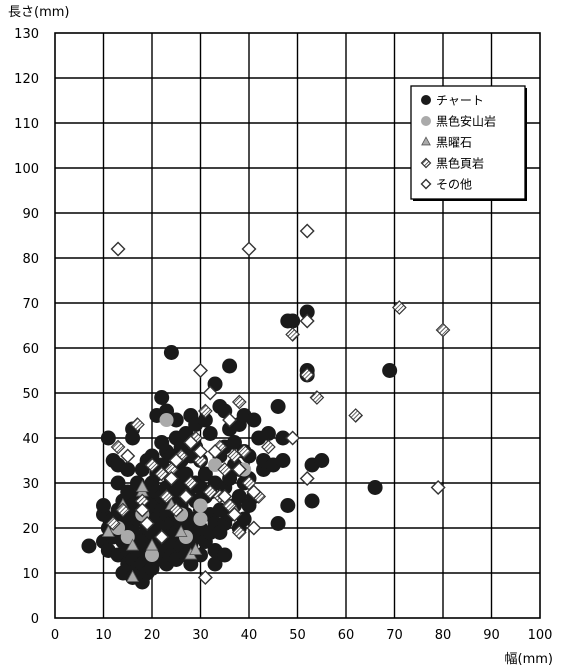  What do you see at coordinates (30, 484) in the screenshot?
I see `y-tick-label: 30` at bounding box center [30, 484].